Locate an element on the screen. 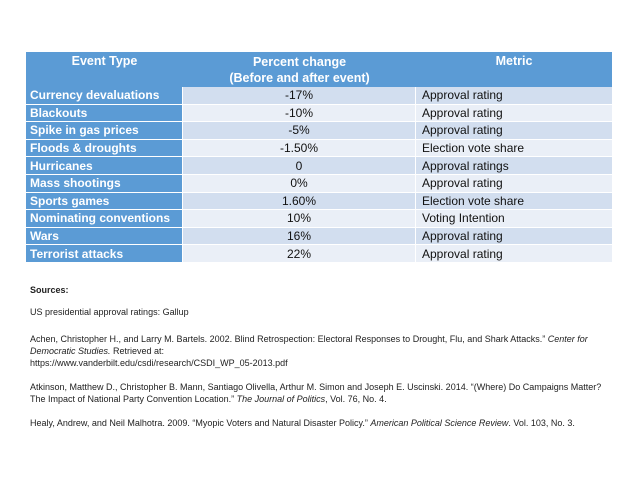 The width and height of the screenshot is (640, 480). event-type-cell: Nominating conventions is located at coordinates (104, 219).